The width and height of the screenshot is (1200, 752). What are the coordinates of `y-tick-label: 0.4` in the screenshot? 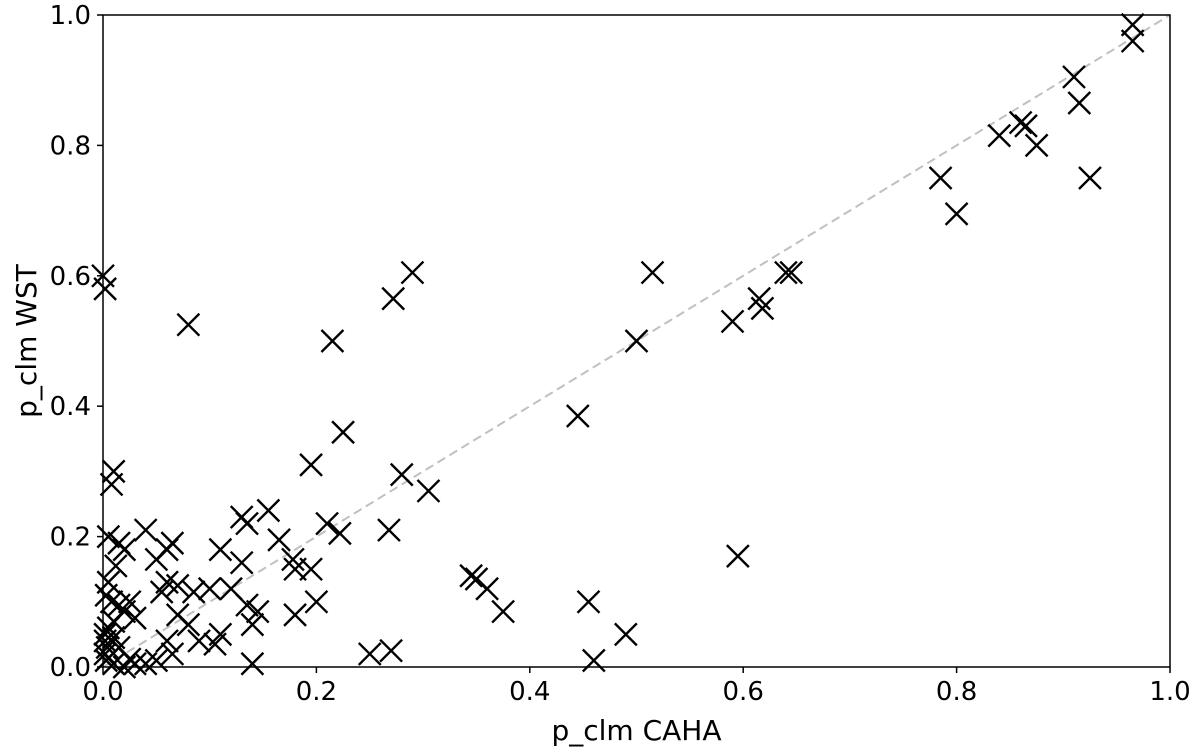 It's located at (70, 407).